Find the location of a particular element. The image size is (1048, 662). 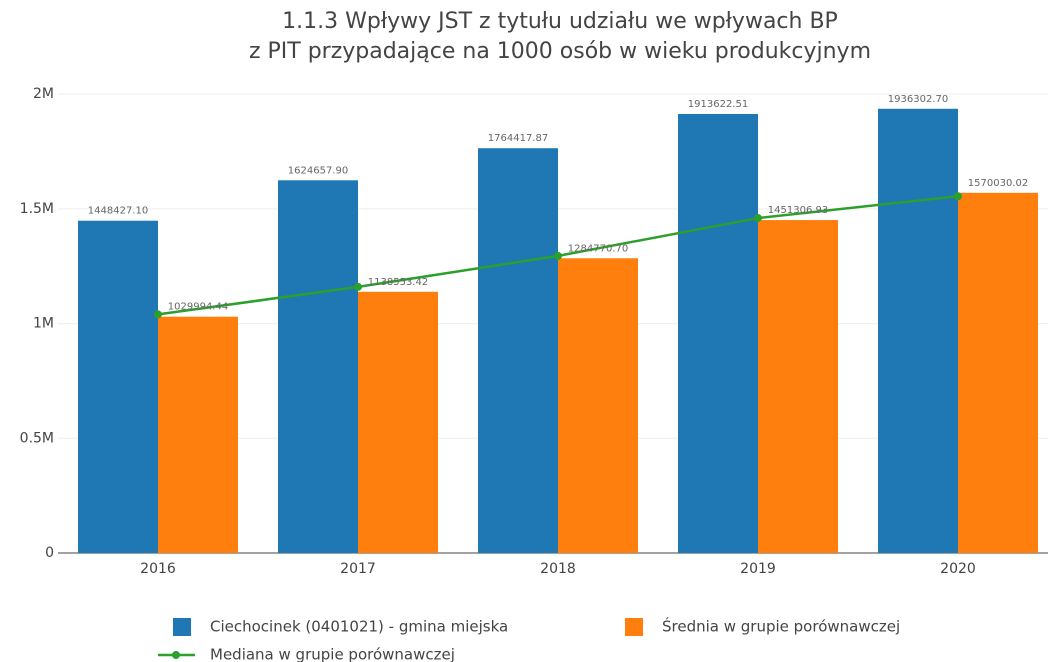

data-label: 1936302.70 is located at coordinates (918, 99).